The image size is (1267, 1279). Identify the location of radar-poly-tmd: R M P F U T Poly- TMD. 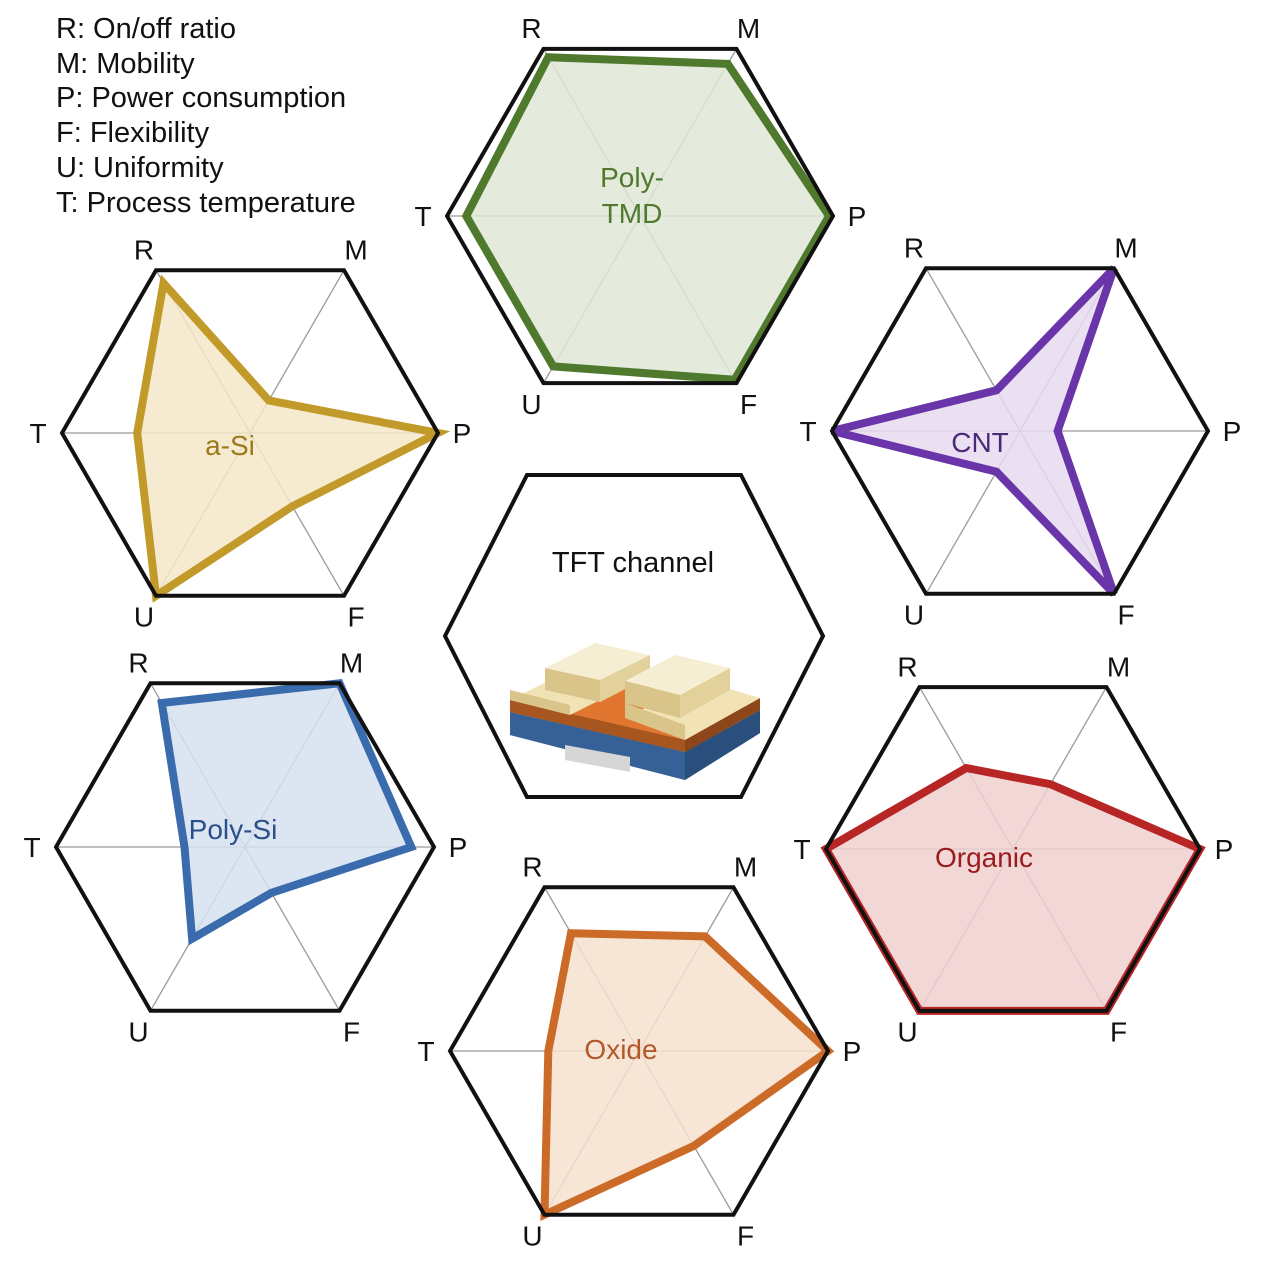
(640, 216).